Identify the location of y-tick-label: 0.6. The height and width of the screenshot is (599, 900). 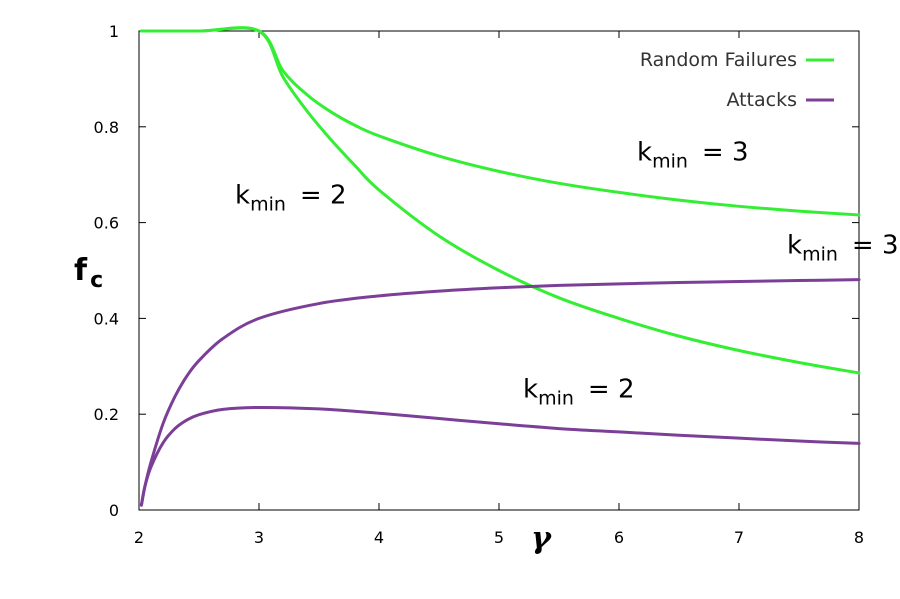
(106, 223).